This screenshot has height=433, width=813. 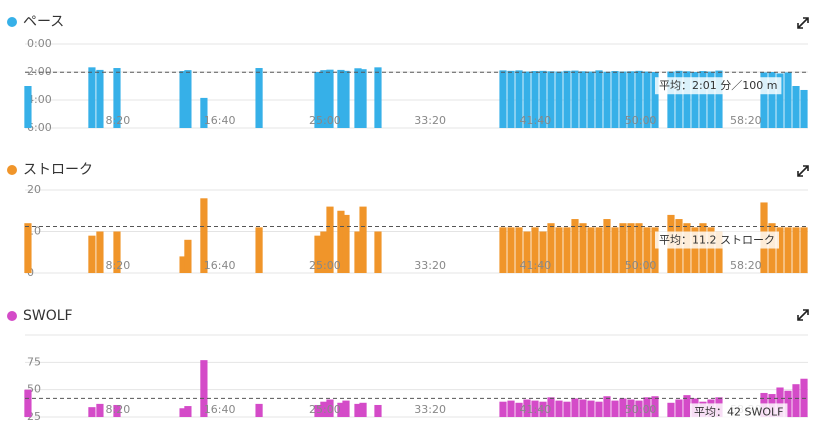 I want to click on y-tick-label: 2:00, so click(x=39, y=71).